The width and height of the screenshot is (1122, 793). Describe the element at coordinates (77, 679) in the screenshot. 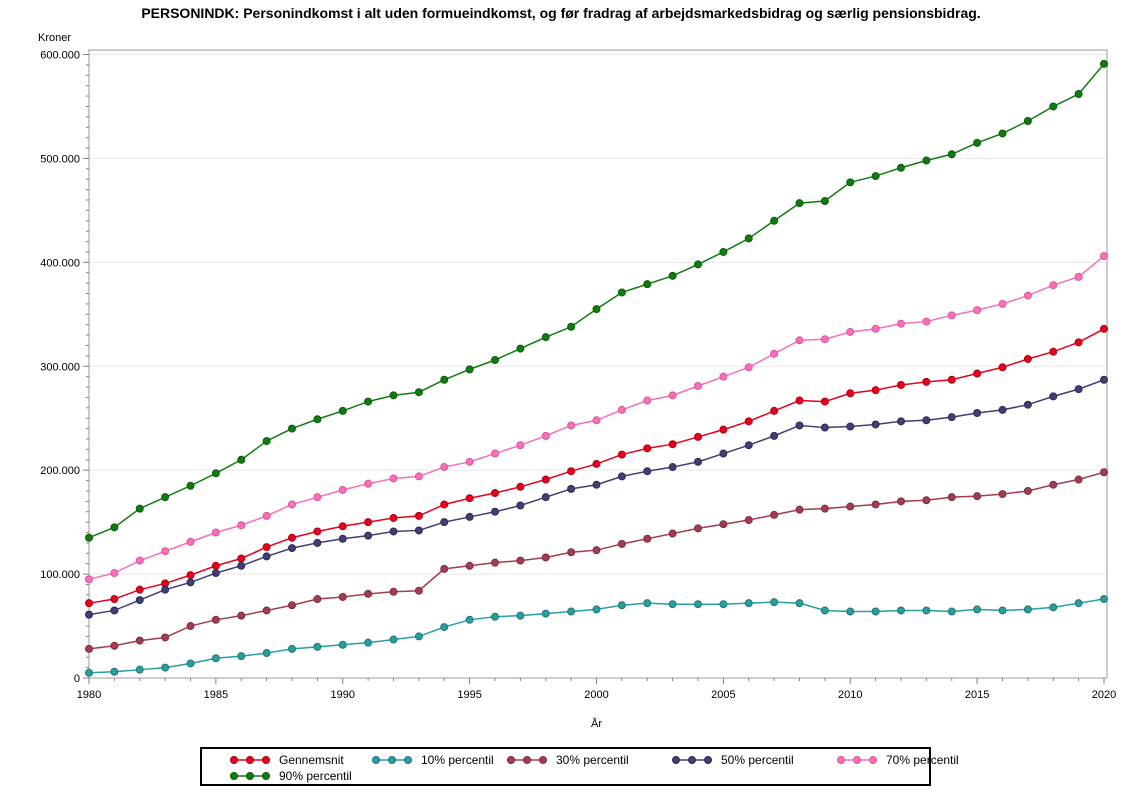

I see `y-tick-label: 0` at that location.